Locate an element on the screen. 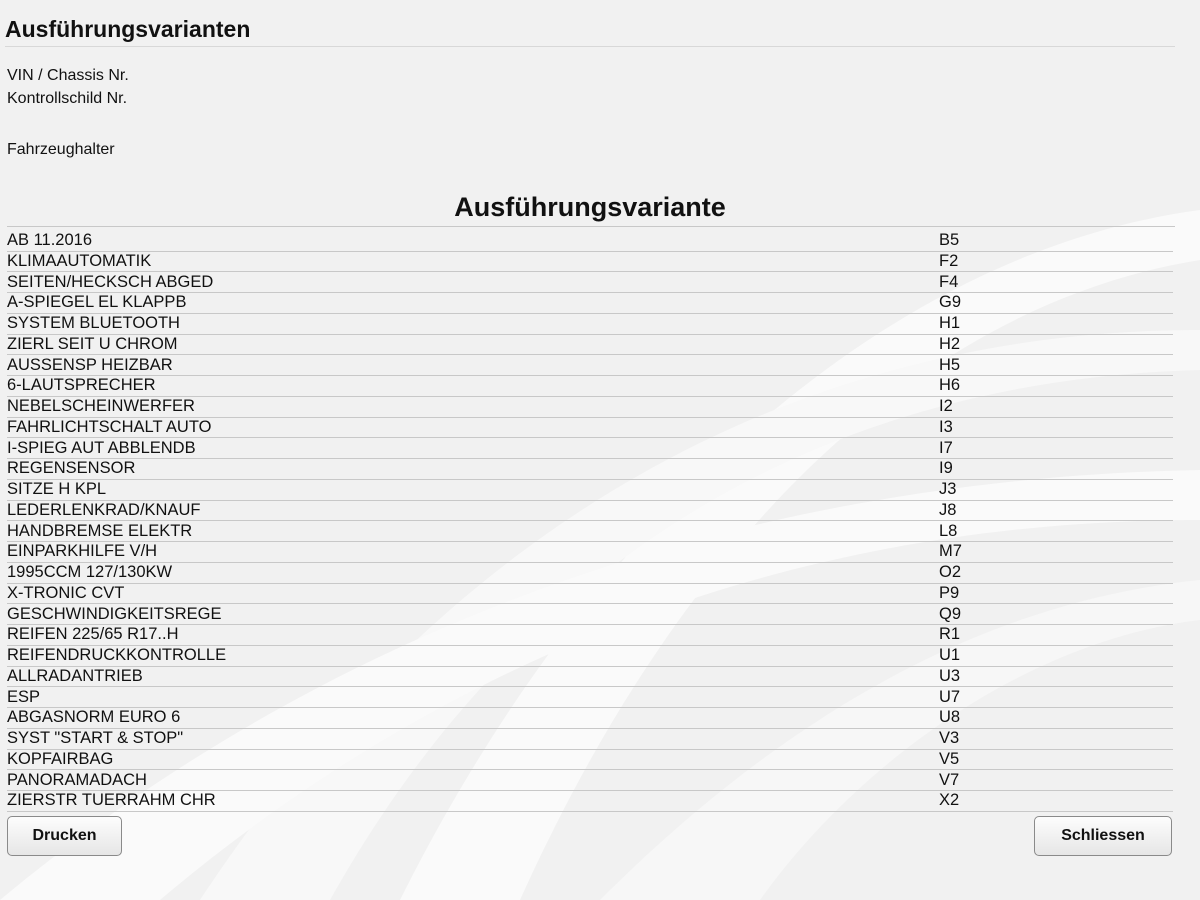 This screenshot has width=1200, height=900. table-row: REIFEN 225/65 R17..H R1 is located at coordinates (590, 635).